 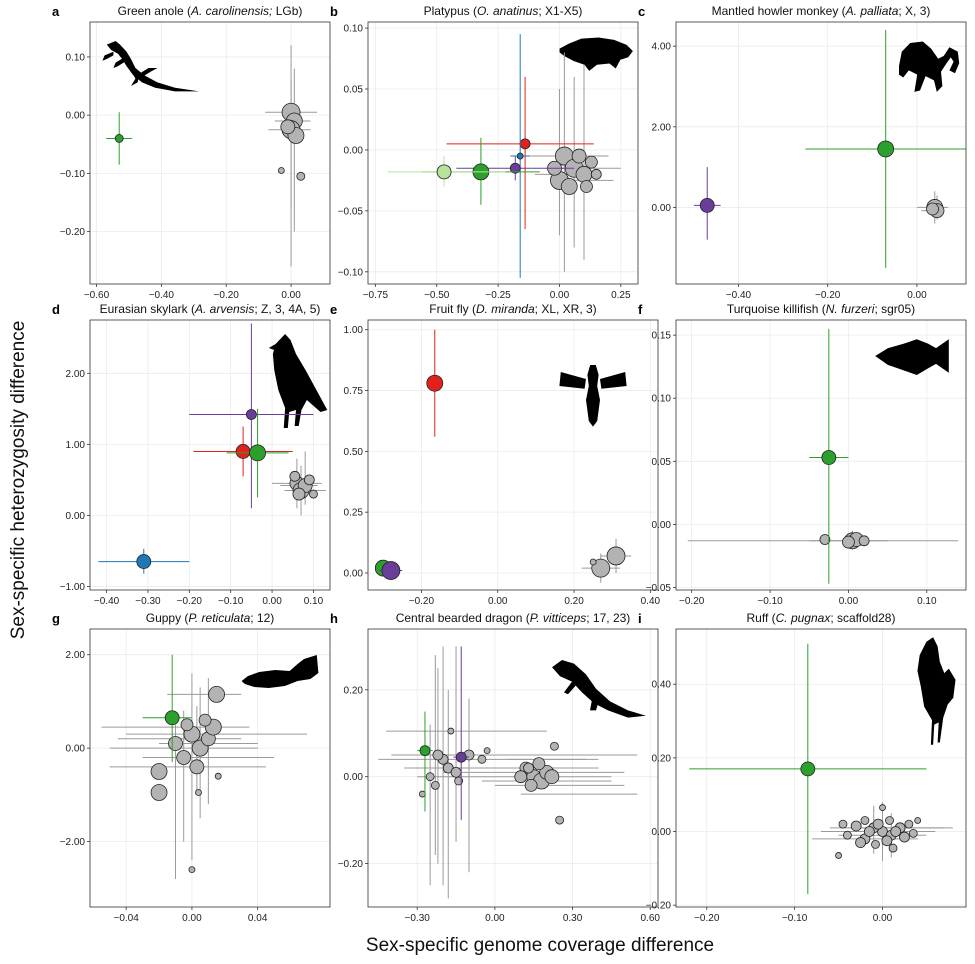 What do you see at coordinates (354, 513) in the screenshot?
I see `y-tick-label: 0.25` at bounding box center [354, 513].